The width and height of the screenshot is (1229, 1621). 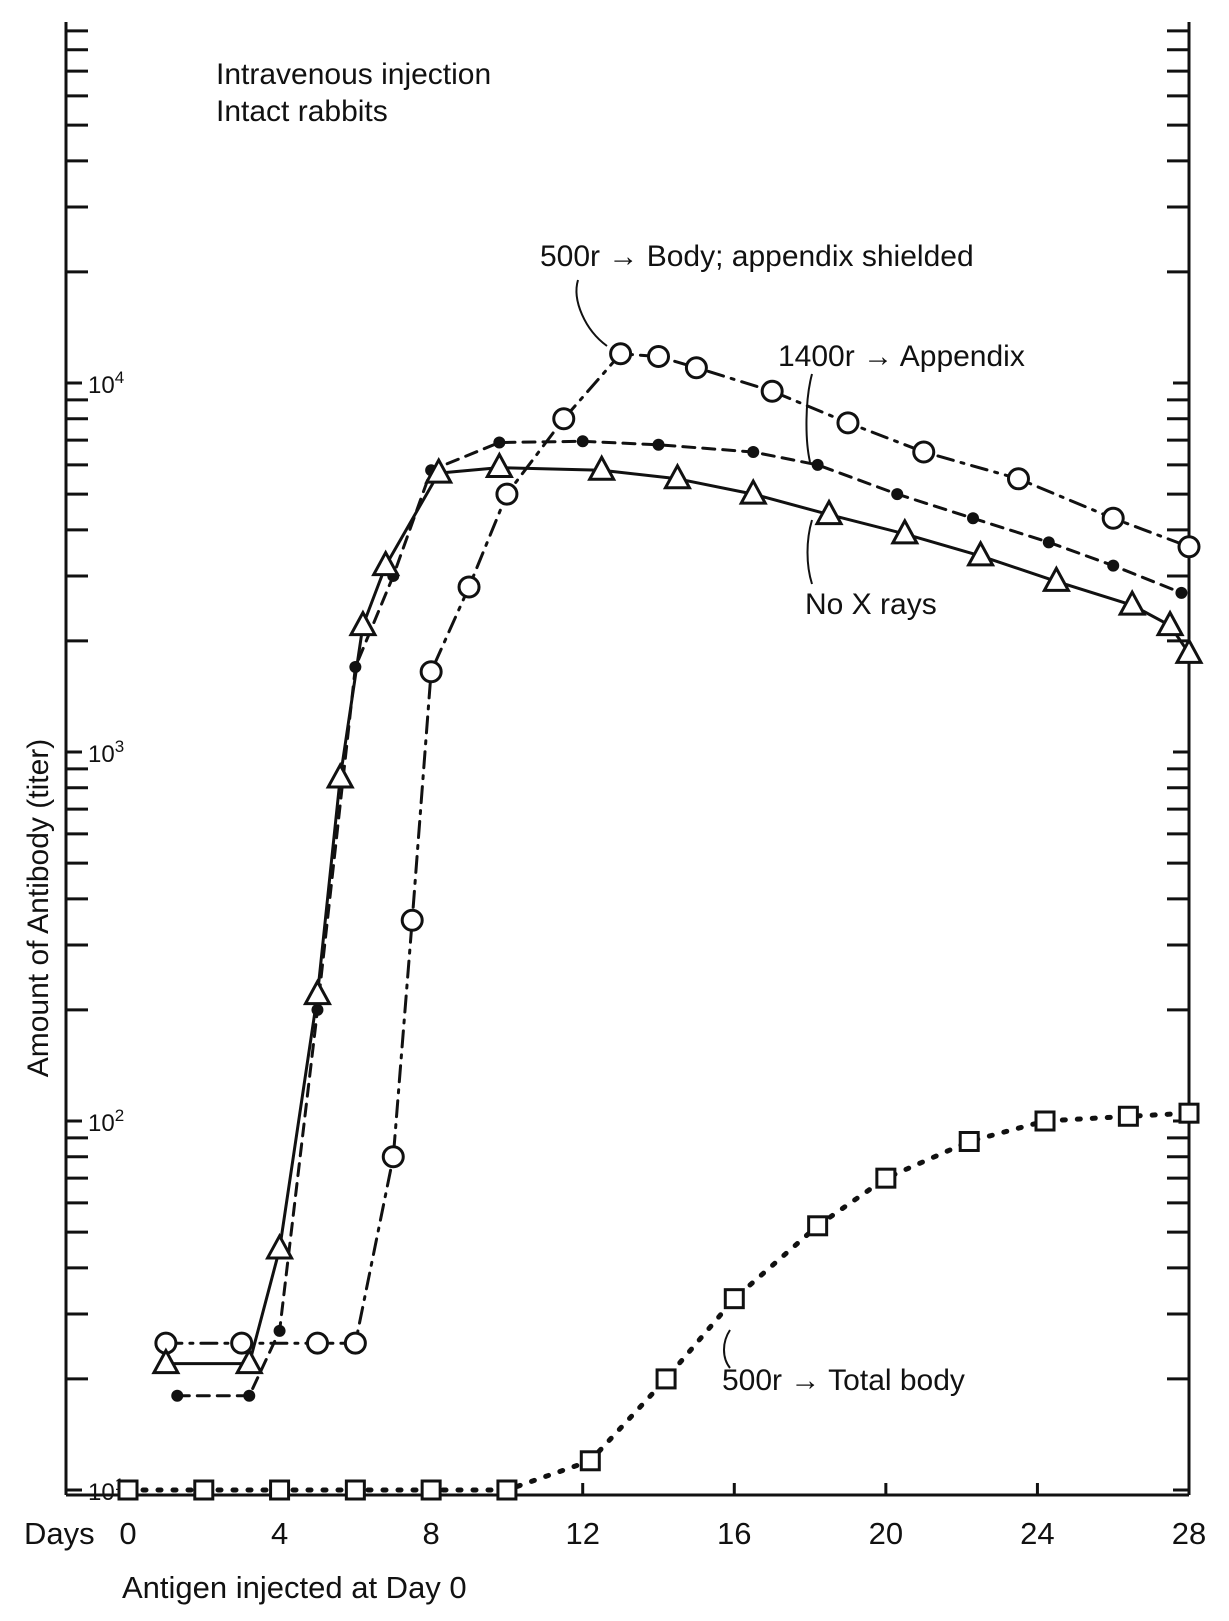 What do you see at coordinates (871, 604) in the screenshot?
I see `series-label-no-xrays: No X rays` at bounding box center [871, 604].